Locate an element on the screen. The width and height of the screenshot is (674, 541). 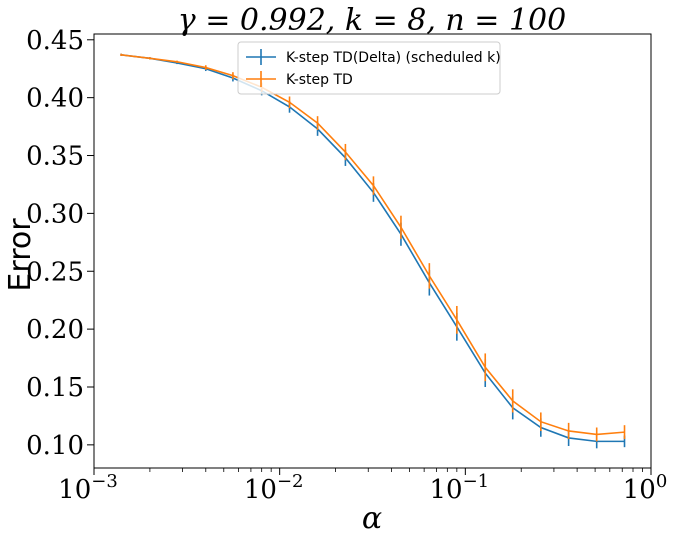
y-tick-label: 0.45 is located at coordinates (55, 41).